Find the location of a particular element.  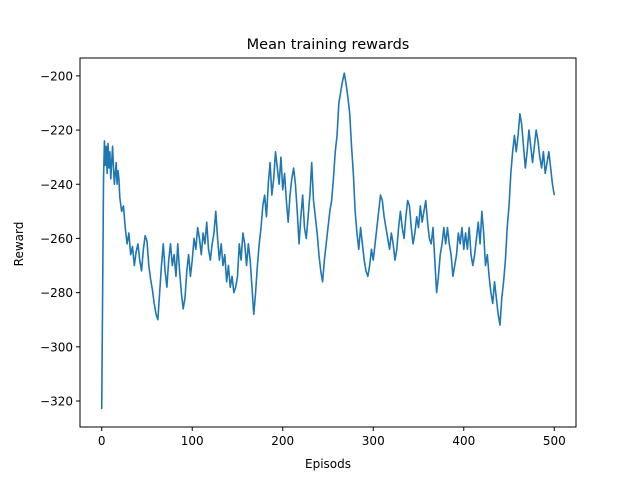

y-tick-label: −240 is located at coordinates (56, 185).